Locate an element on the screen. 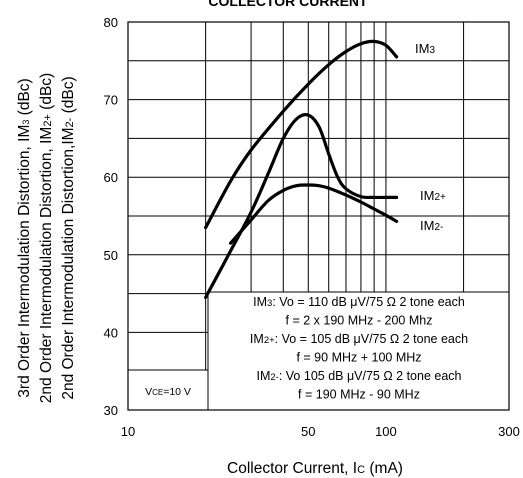 The image size is (523, 478). notes-box is located at coordinates (358, 351).